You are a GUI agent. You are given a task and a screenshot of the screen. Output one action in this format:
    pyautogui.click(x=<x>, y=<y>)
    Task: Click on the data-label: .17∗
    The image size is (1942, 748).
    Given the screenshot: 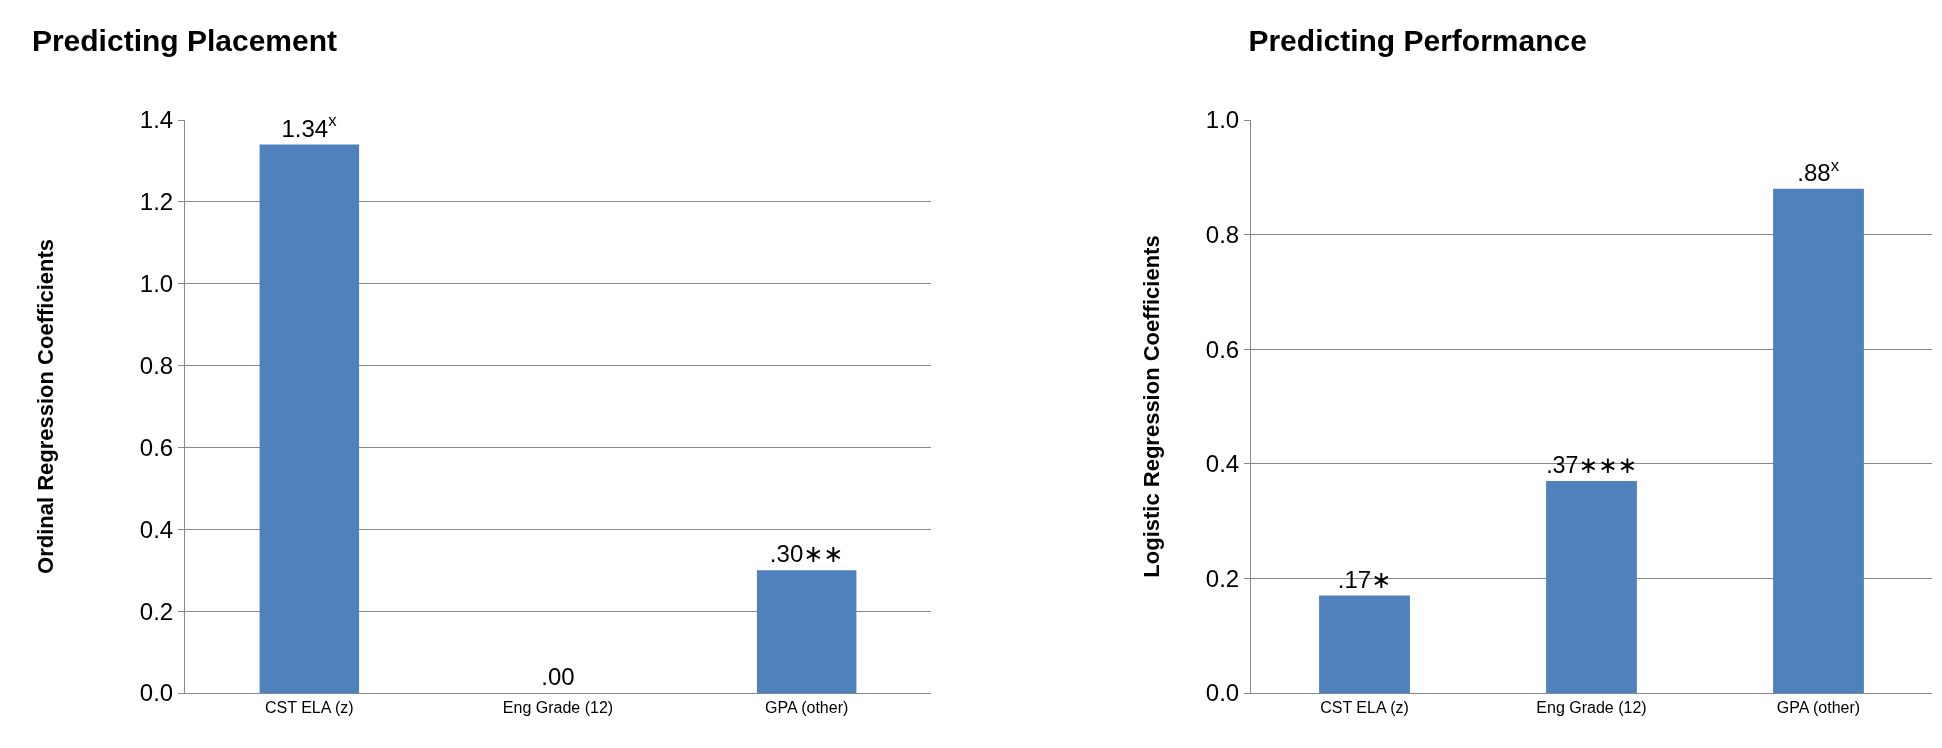 What is the action you would take?
    pyautogui.click(x=1364, y=579)
    